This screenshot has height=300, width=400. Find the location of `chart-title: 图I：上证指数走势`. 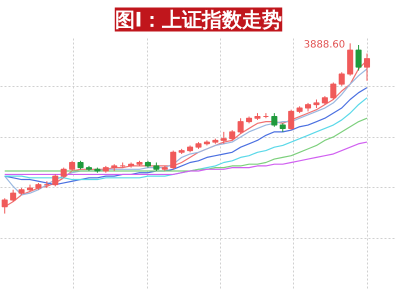

chart-title: 图I：上证指数走势 is located at coordinates (198, 20).